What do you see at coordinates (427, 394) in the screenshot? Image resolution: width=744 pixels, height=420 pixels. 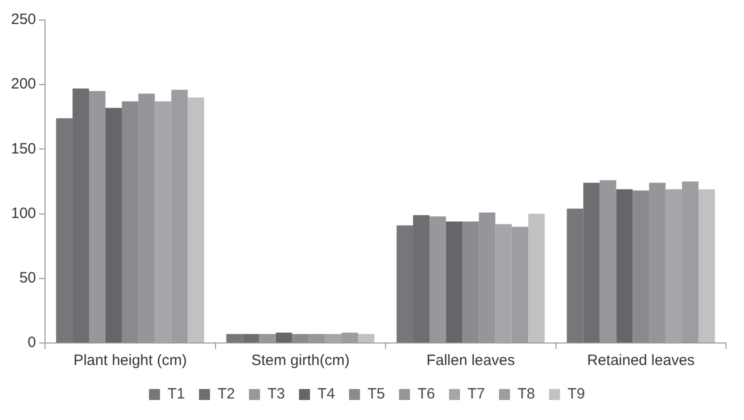 I see `legend-label: T6` at bounding box center [427, 394].